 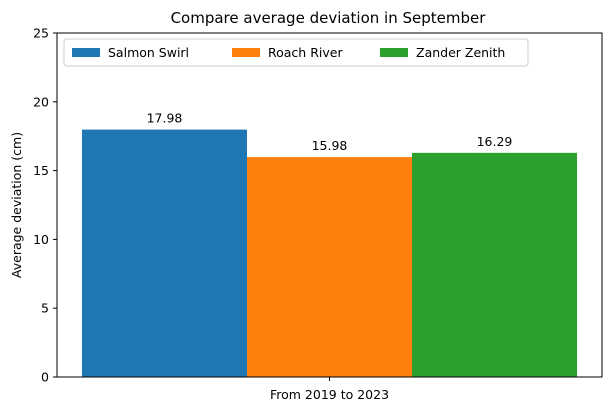 What do you see at coordinates (16, 205) in the screenshot?
I see `y-axis-label: Average deviation (cm)` at bounding box center [16, 205].